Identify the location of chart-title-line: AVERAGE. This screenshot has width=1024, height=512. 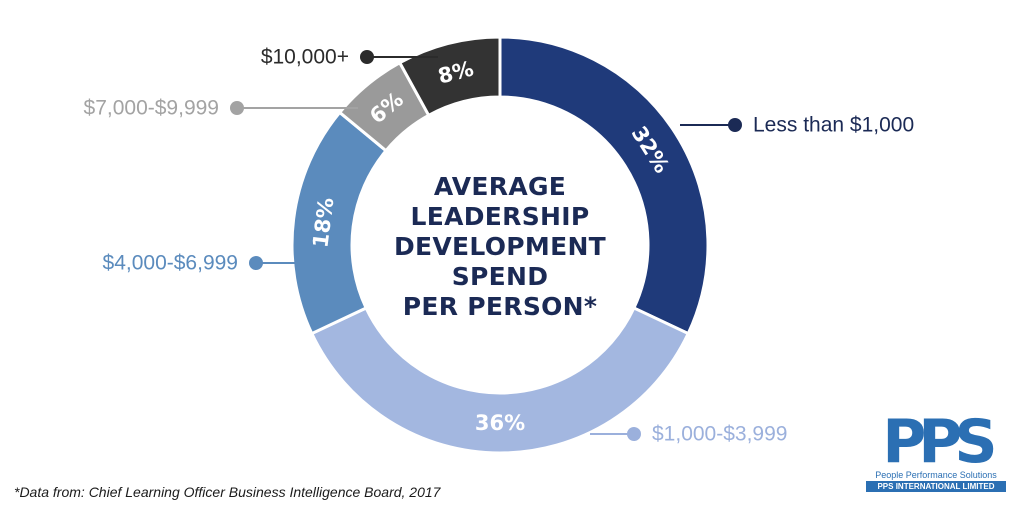
(500, 186).